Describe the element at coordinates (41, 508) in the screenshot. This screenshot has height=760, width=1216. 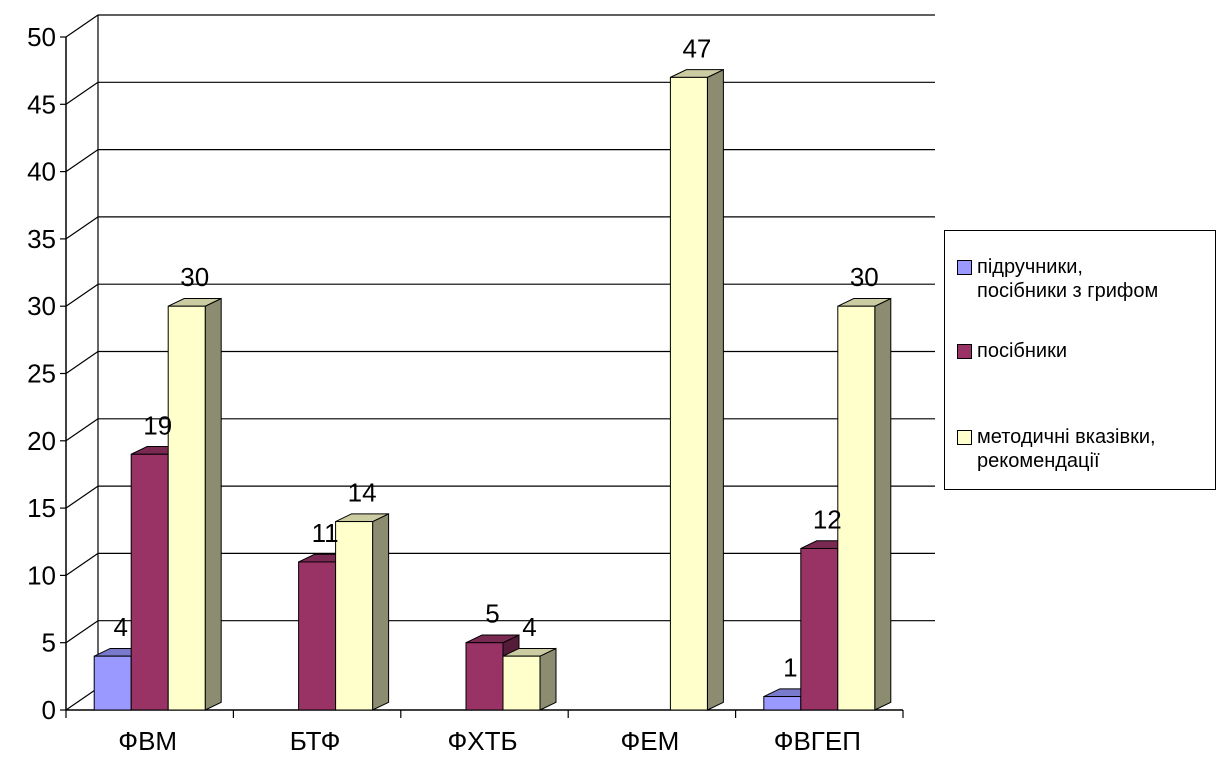
I see `y-tick-label: 15` at that location.